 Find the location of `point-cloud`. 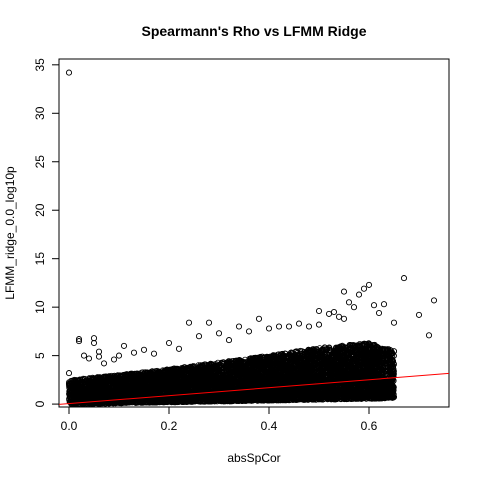

point-cloud is located at coordinates (231, 373).